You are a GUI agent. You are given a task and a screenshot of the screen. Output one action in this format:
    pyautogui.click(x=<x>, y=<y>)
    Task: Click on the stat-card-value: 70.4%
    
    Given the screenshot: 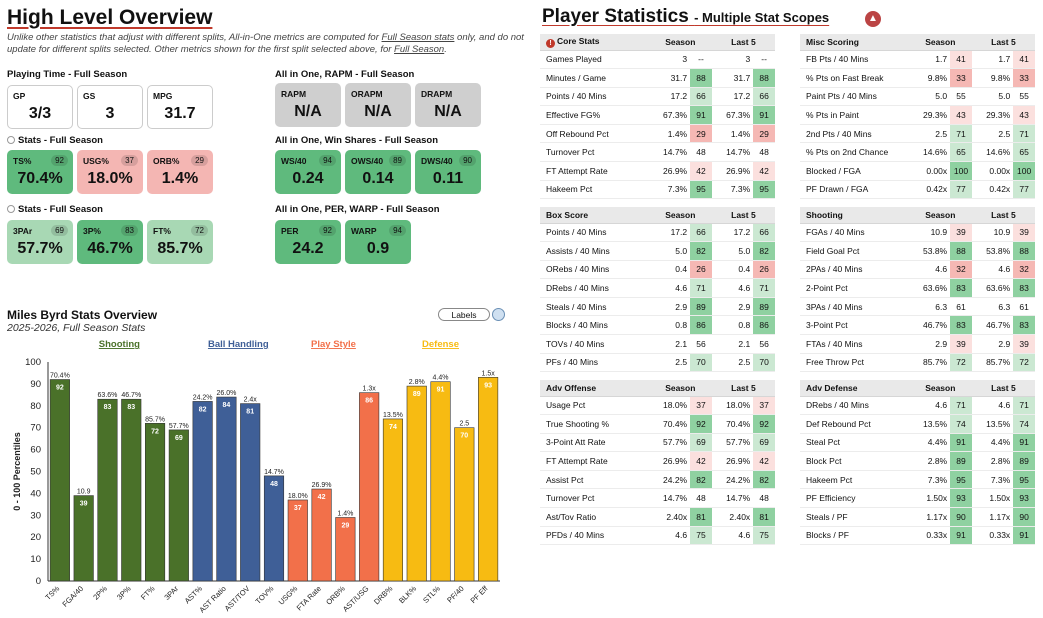 What is the action you would take?
    pyautogui.click(x=40, y=178)
    